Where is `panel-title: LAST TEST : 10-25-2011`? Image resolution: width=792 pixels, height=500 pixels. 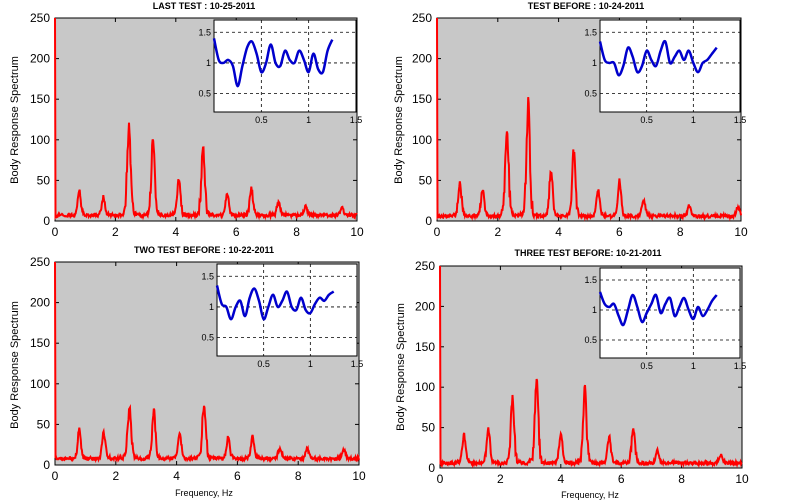 panel-title: LAST TEST : 10-25-2011 is located at coordinates (204, 6).